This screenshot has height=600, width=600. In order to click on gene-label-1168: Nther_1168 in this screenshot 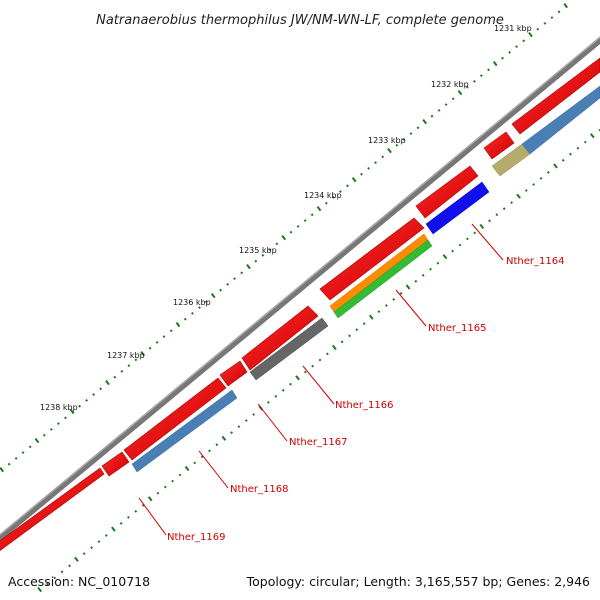, I will do `click(259, 489)`.